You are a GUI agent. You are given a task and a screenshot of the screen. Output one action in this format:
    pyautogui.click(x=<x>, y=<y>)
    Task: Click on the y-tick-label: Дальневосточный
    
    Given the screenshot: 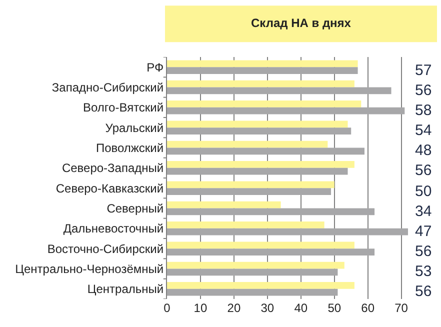 What is the action you would take?
    pyautogui.click(x=113, y=229)
    